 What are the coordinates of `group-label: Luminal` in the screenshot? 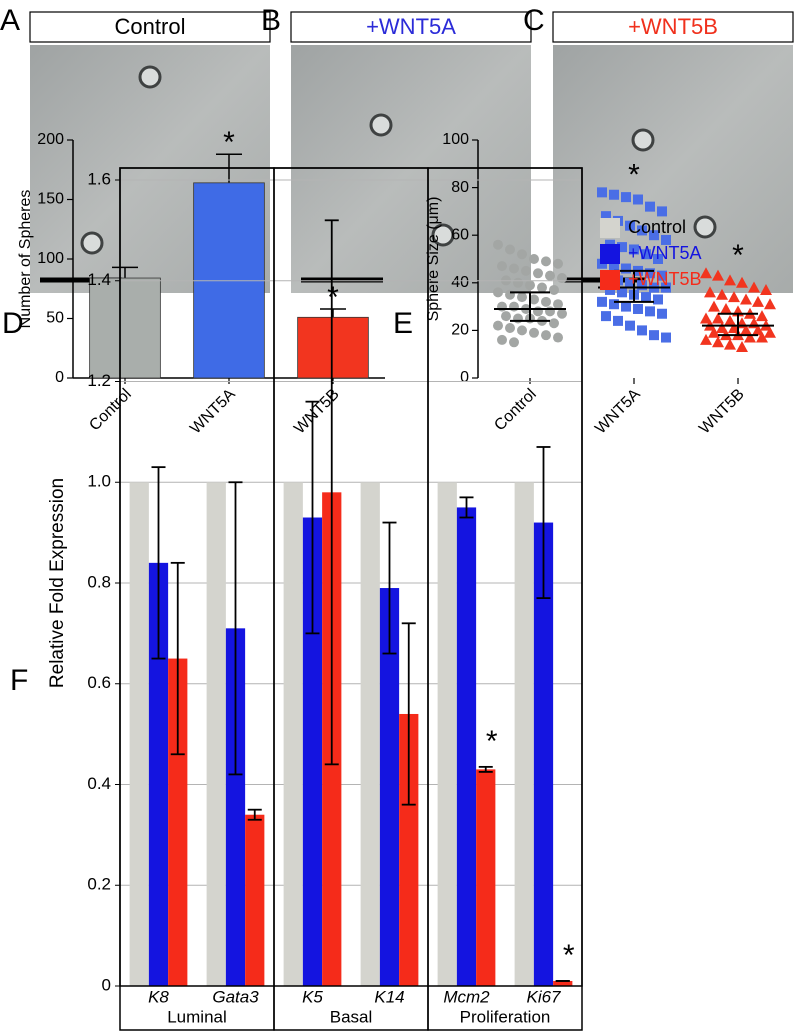 It's located at (197, 1016).